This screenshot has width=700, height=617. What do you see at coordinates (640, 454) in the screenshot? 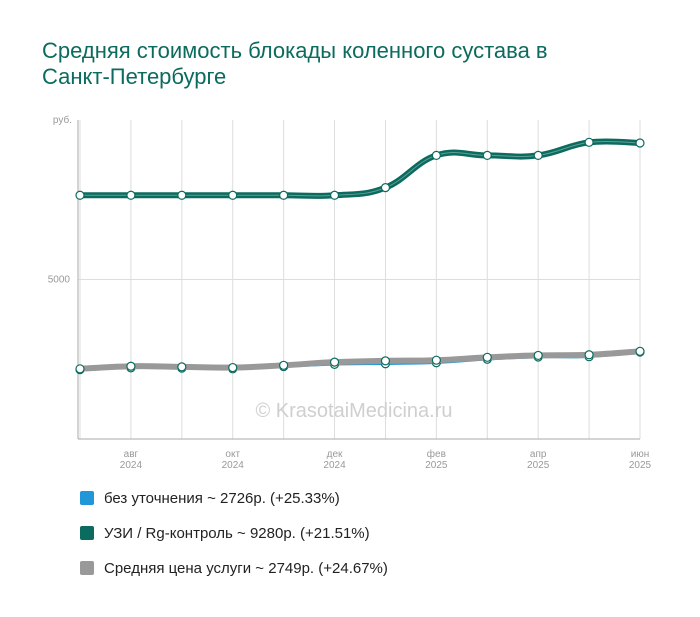
I see `x-tick-month: июн` at bounding box center [640, 454].